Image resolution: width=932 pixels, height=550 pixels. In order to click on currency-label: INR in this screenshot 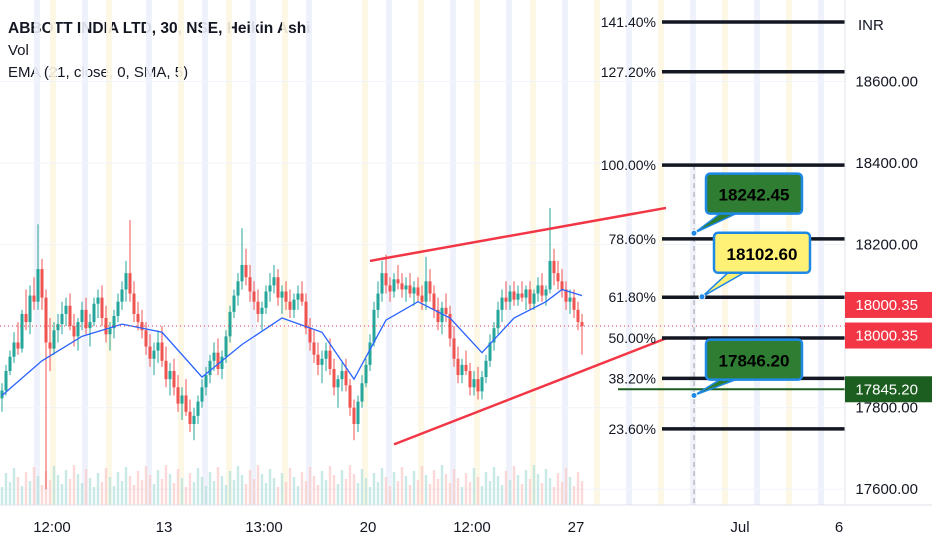, I will do `click(871, 25)`.